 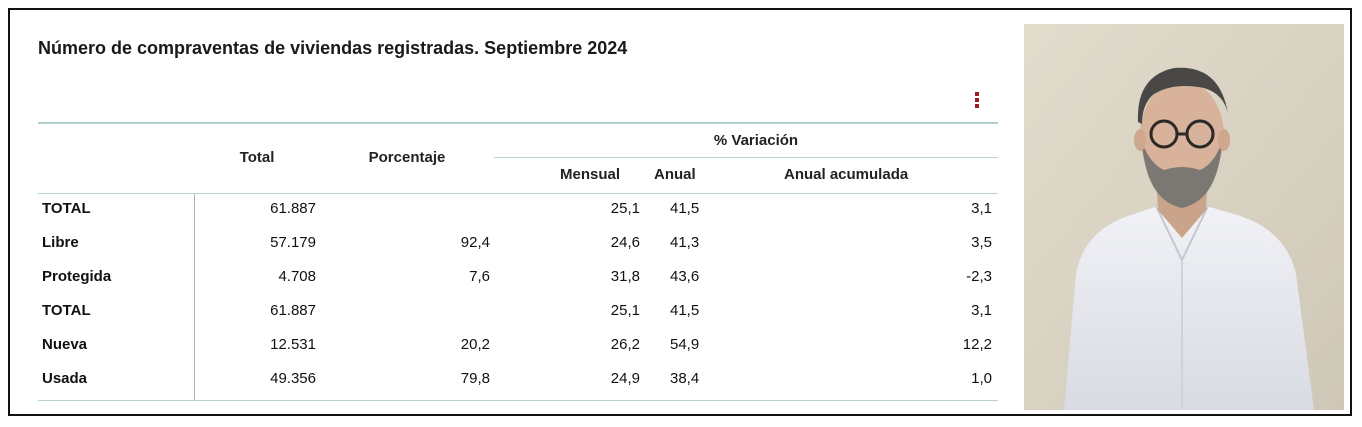 I want to click on header-total: Total, so click(x=257, y=157).